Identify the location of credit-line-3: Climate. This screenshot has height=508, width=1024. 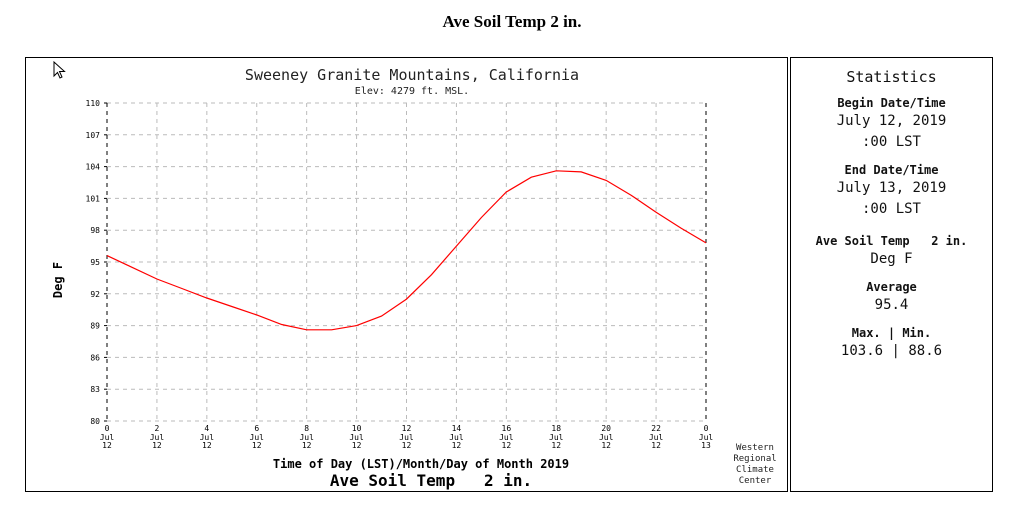
(755, 470).